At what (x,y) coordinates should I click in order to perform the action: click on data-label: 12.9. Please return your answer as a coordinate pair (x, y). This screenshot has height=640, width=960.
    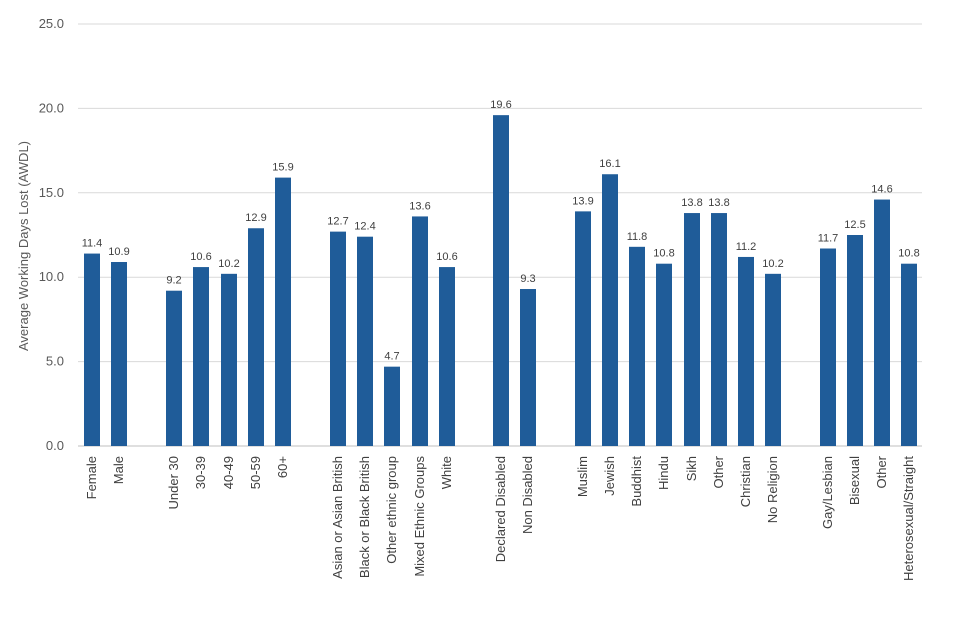
    Looking at the image, I should click on (255, 218).